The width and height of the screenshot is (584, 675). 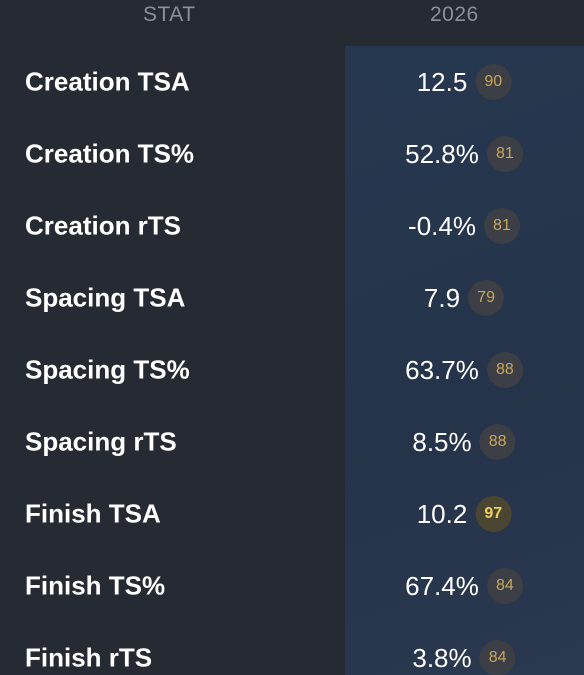 What do you see at coordinates (292, 586) in the screenshot?
I see `table-row: Finish TS% 67.4% 84` at bounding box center [292, 586].